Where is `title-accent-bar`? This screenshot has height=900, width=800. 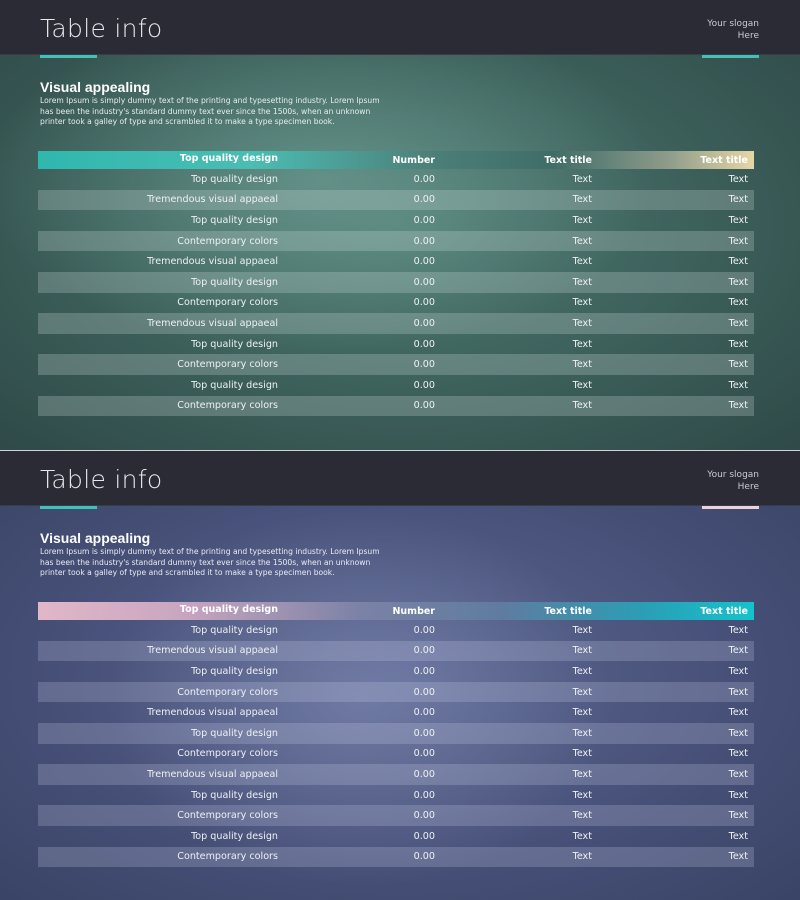 title-accent-bar is located at coordinates (68, 56).